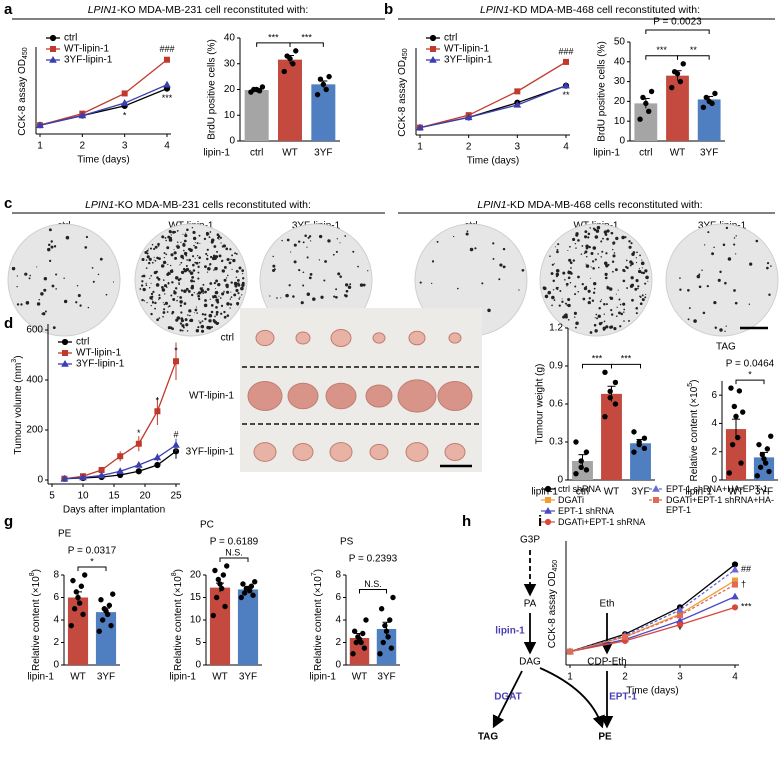 This screenshot has height=764, width=784. I want to click on y-axis-label-part: ), so click(694, 380).